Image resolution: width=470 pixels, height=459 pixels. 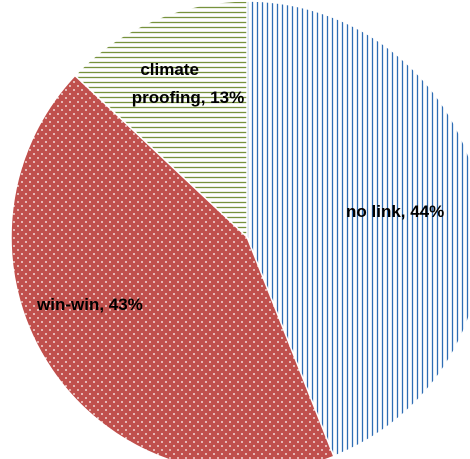 What do you see at coordinates (169, 69) in the screenshot?
I see `slice-label-climate-proofing-line-1: climate` at bounding box center [169, 69].